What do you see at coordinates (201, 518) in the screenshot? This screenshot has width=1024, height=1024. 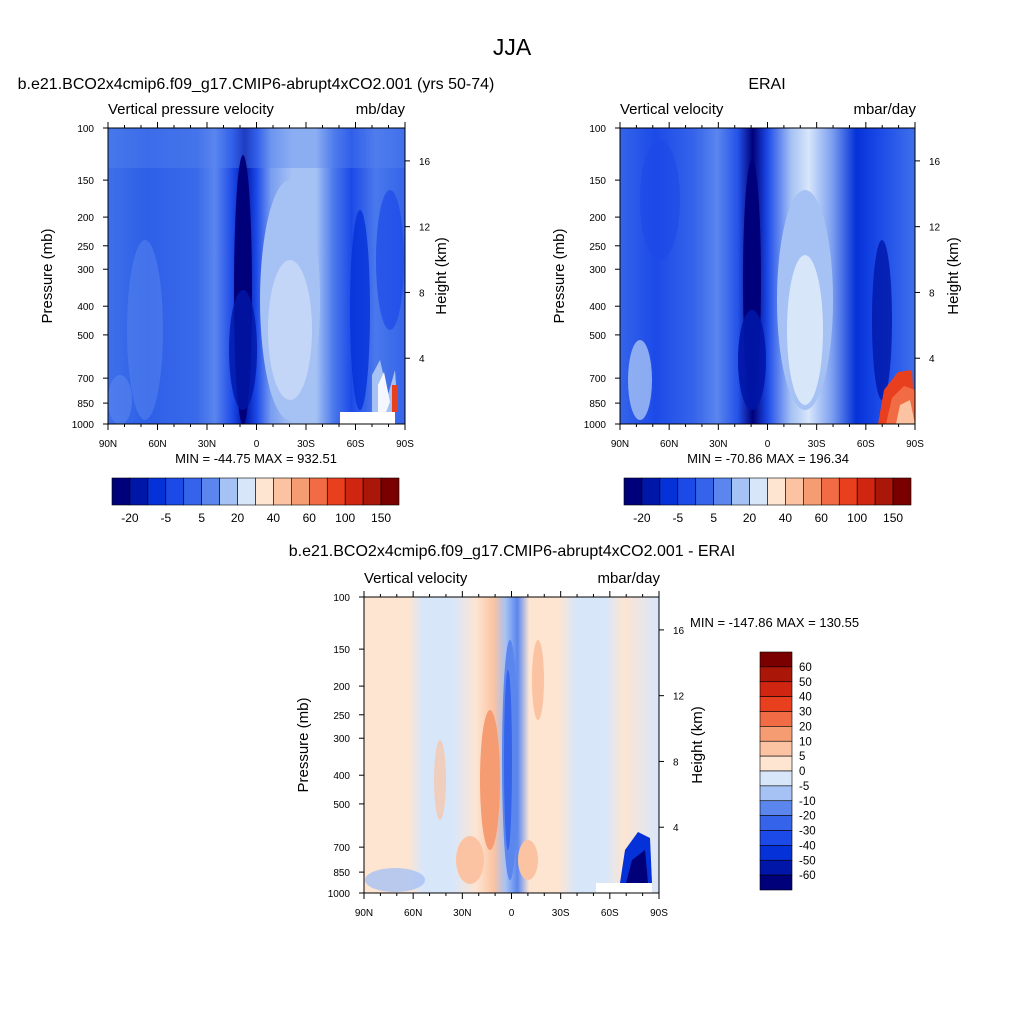 I see `colorbar-label: 5` at bounding box center [201, 518].